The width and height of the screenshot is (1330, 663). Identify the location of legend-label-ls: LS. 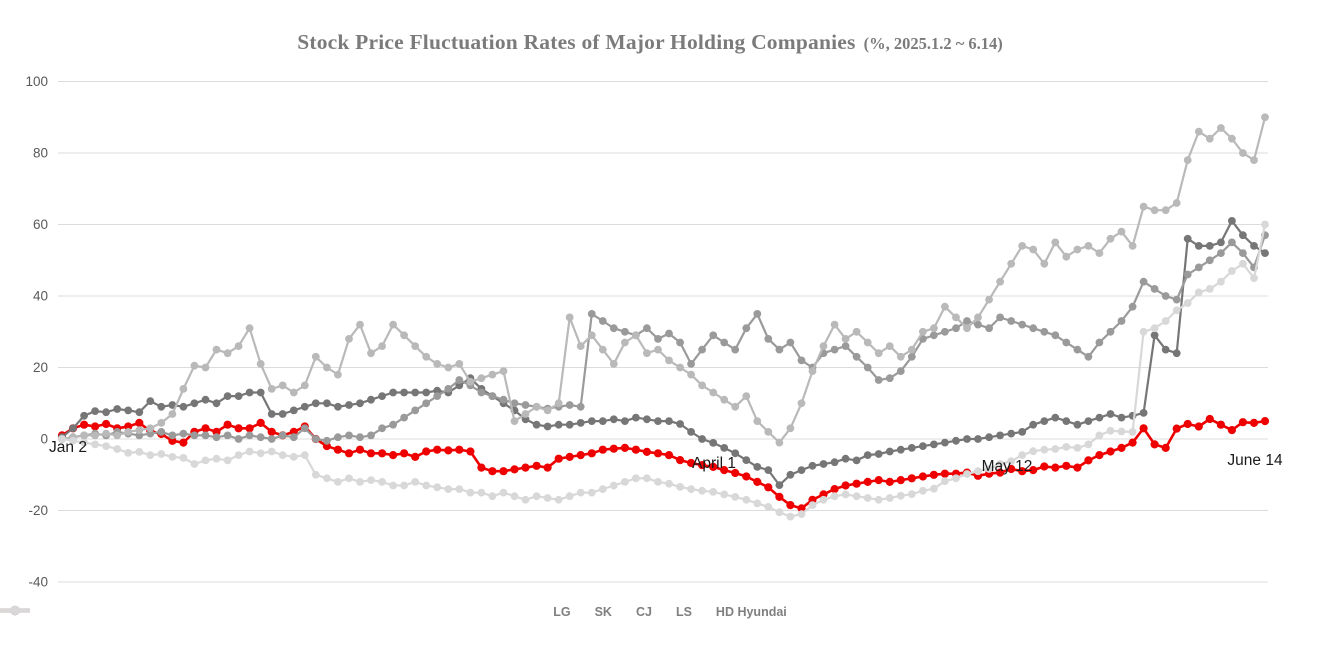
(683, 612).